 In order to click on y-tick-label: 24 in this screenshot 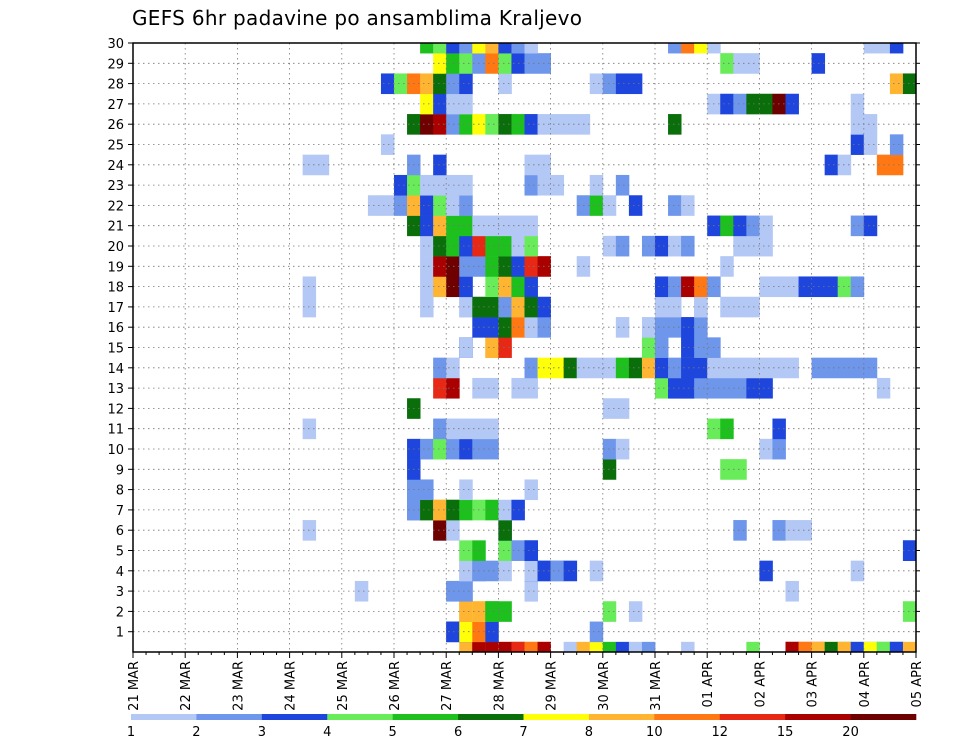, I will do `click(115, 166)`.